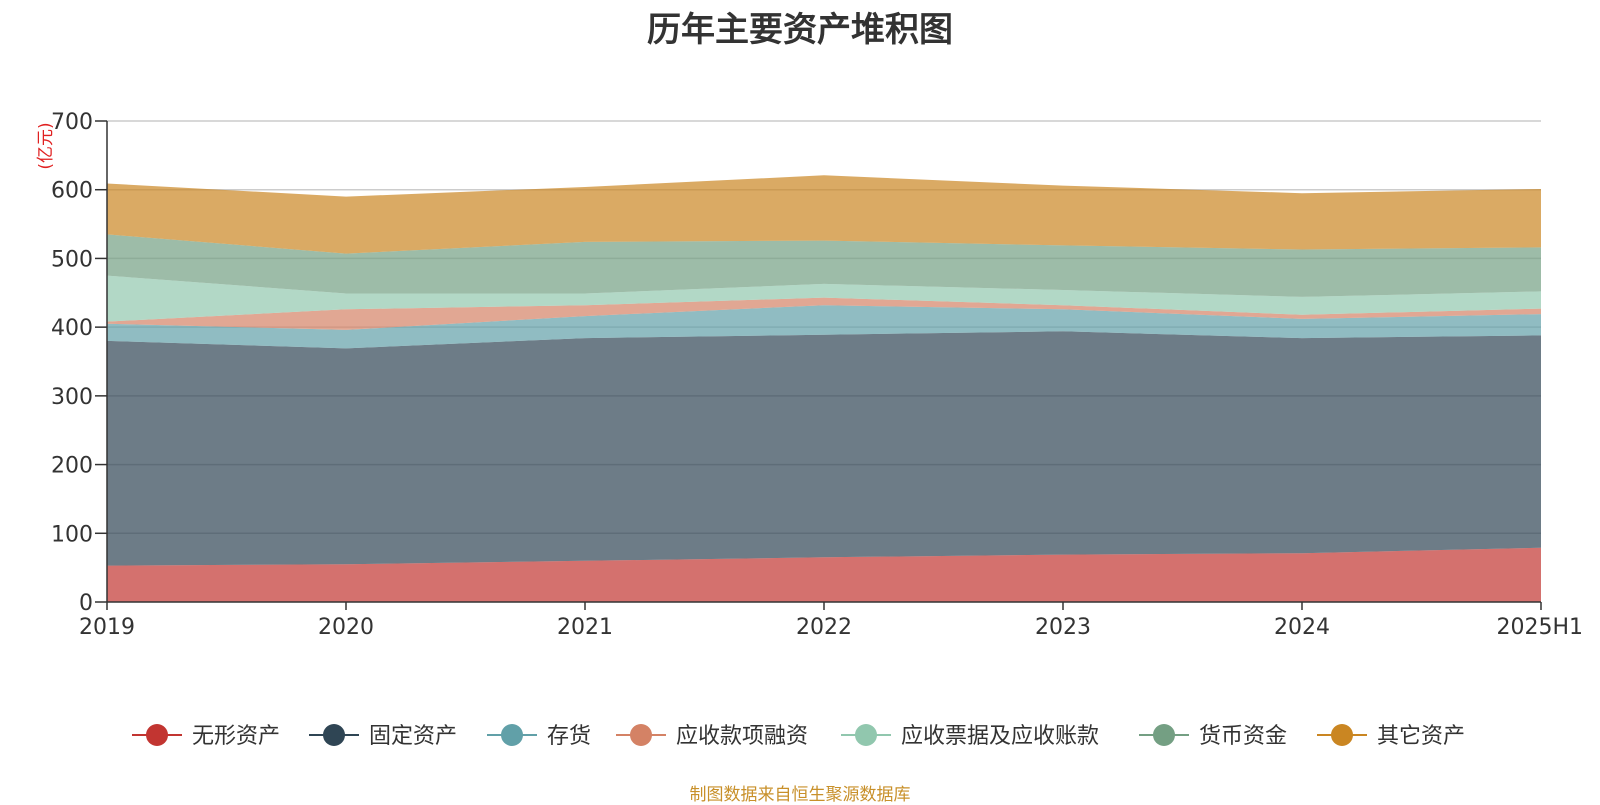  Describe the element at coordinates (413, 736) in the screenshot. I see `legend-label: 固定资产` at that location.